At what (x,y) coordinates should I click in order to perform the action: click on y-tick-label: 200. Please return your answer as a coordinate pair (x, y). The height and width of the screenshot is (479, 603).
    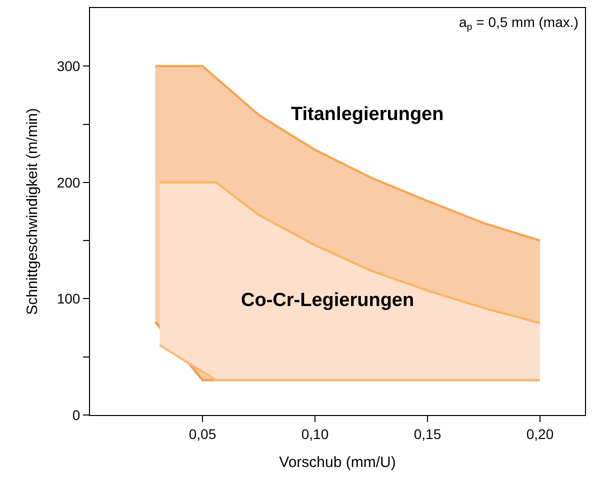
    Looking at the image, I should click on (68, 182).